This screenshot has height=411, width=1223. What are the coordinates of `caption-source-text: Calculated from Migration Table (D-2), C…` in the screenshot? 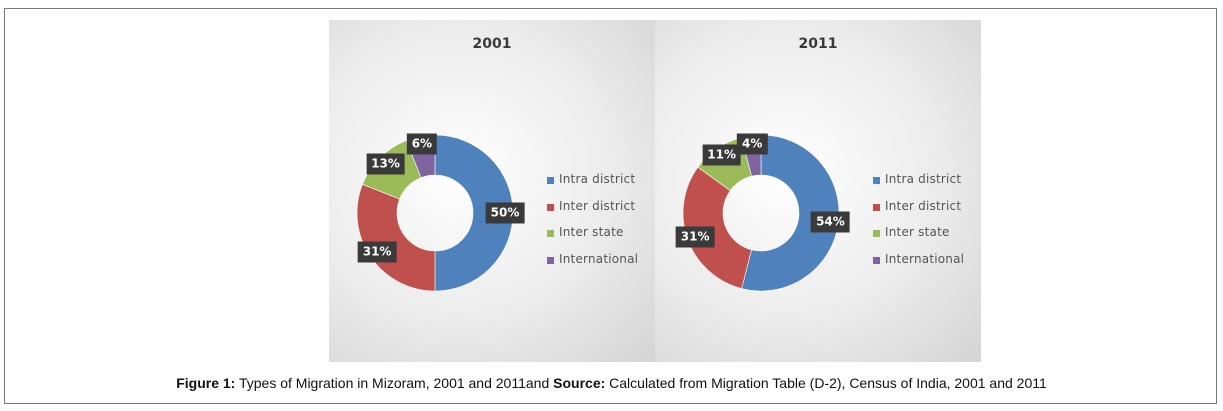 It's located at (826, 383).